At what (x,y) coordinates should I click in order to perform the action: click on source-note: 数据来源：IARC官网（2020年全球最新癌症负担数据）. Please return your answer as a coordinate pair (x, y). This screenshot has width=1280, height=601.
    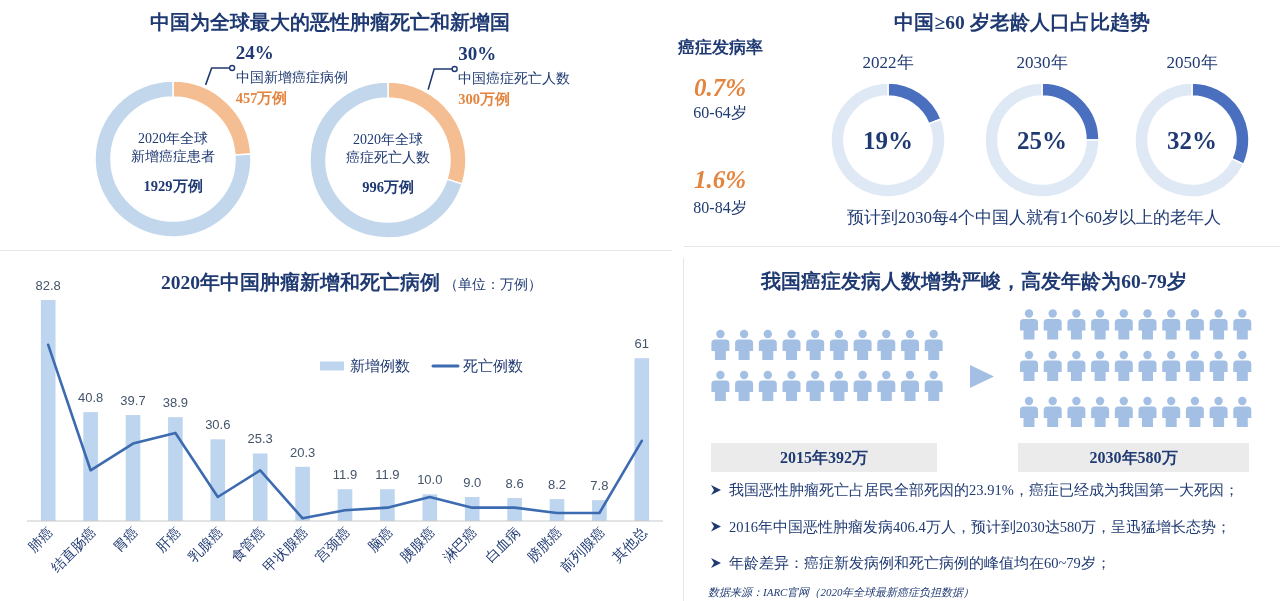
    Looking at the image, I should click on (841, 592).